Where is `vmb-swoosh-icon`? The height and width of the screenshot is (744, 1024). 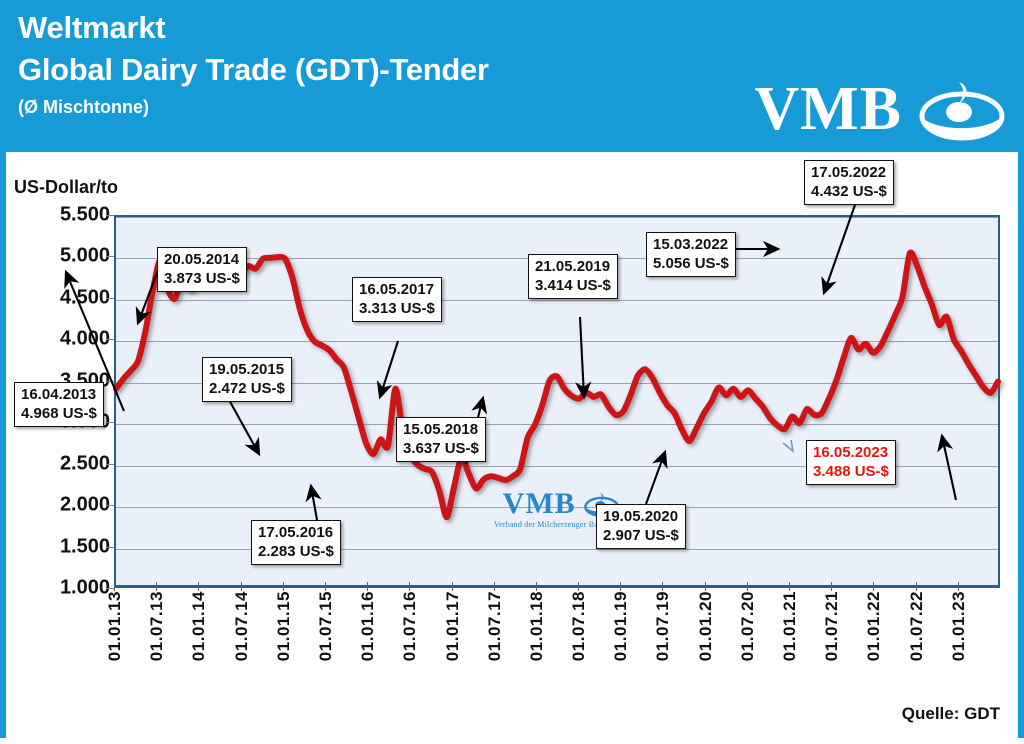
vmb-swoosh-icon is located at coordinates (962, 111).